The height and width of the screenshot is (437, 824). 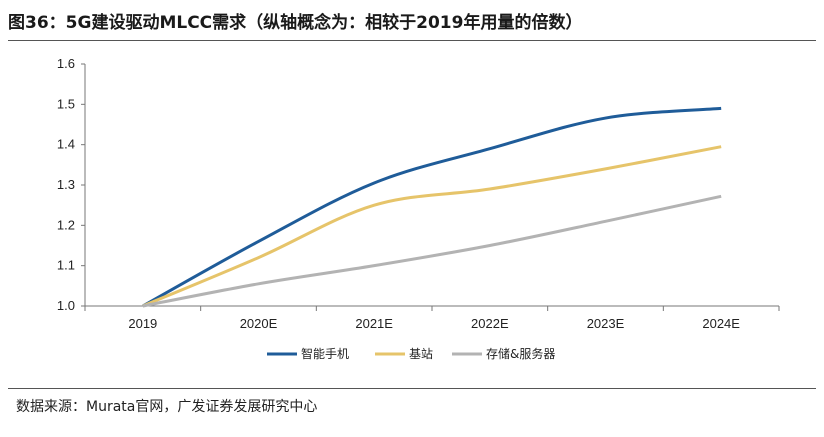 What do you see at coordinates (421, 354) in the screenshot?
I see `legend-label: 基站` at bounding box center [421, 354].